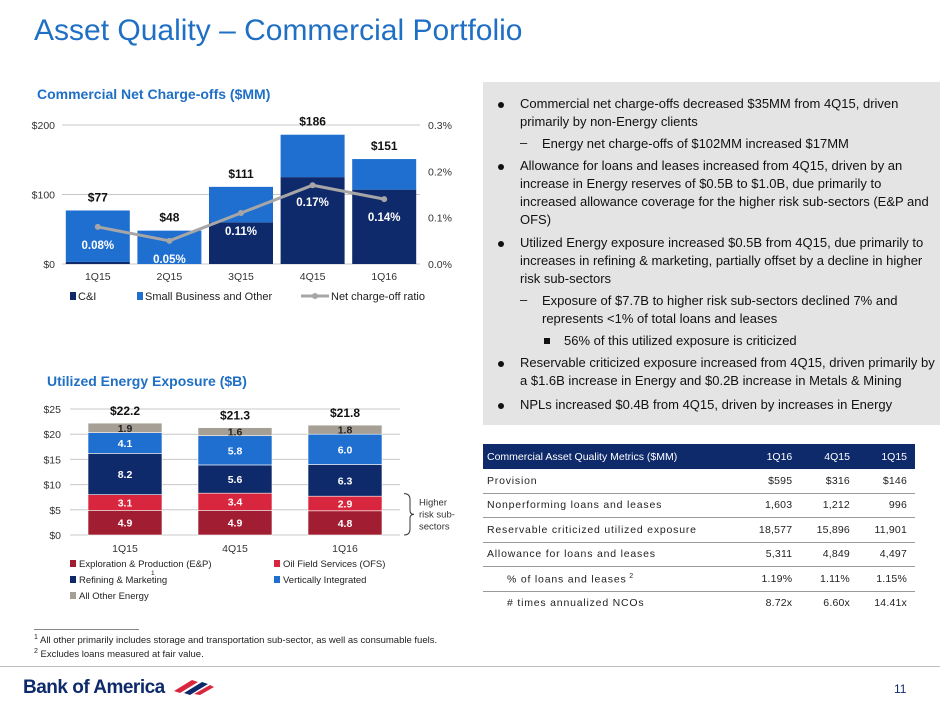  Describe the element at coordinates (409, 514) in the screenshot. I see `bracket-icon` at that location.